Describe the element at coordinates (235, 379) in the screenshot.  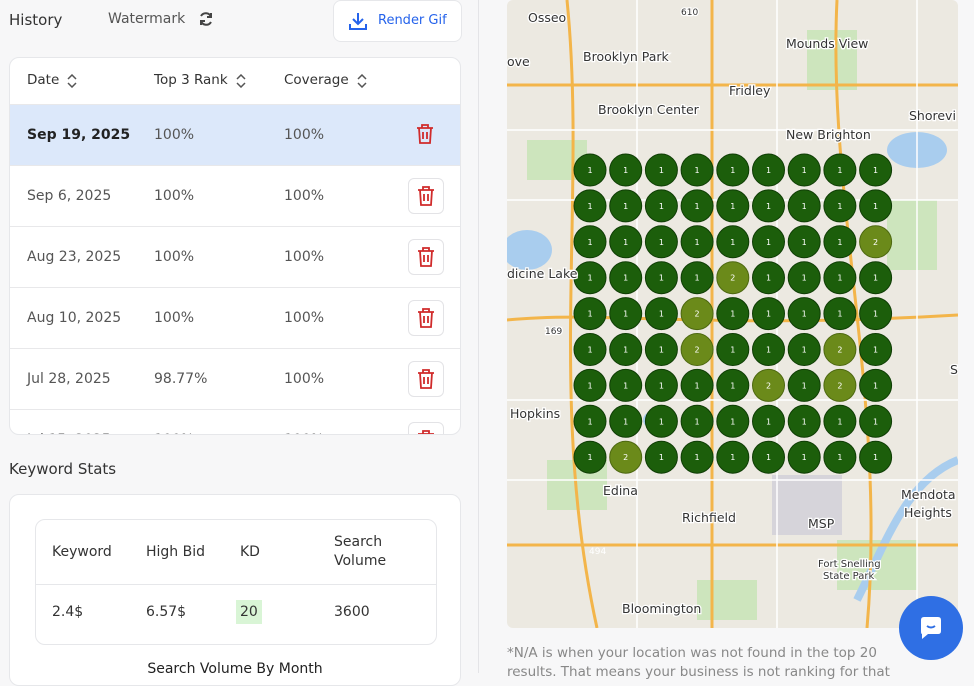
I see `history-row: Jul 28, 2025 98.77% 100%` at that location.